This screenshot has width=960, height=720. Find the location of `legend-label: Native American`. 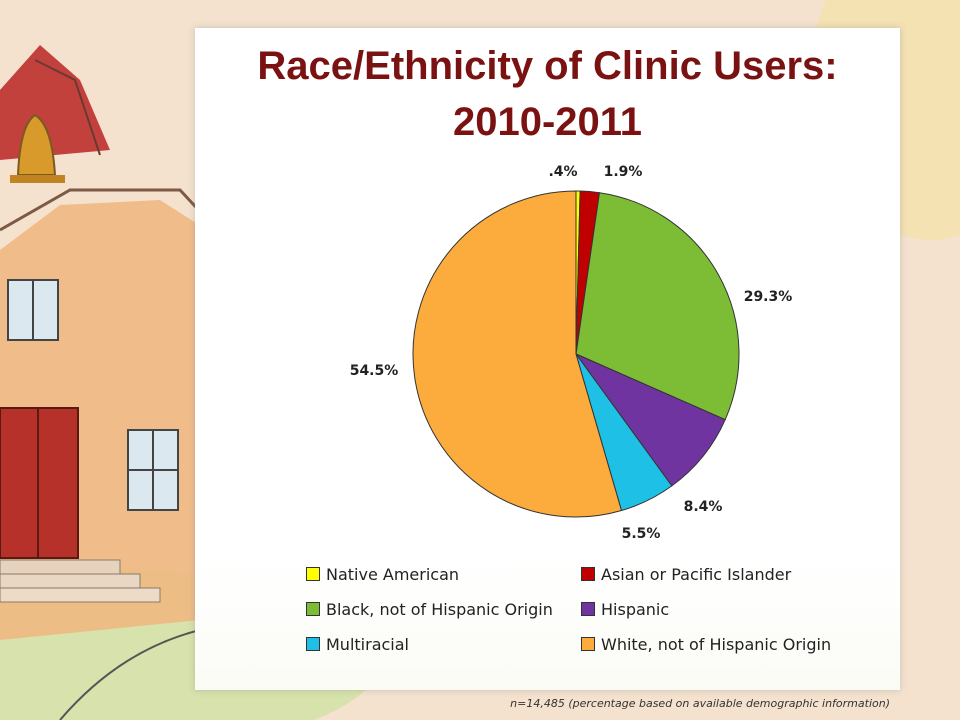

legend-label: Native American is located at coordinates (393, 574).